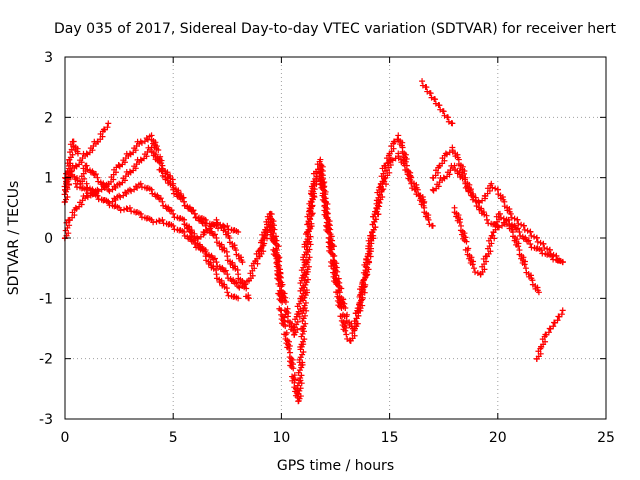 This screenshot has width=640, height=480. I want to click on y-tick-label: 0, so click(48, 239).